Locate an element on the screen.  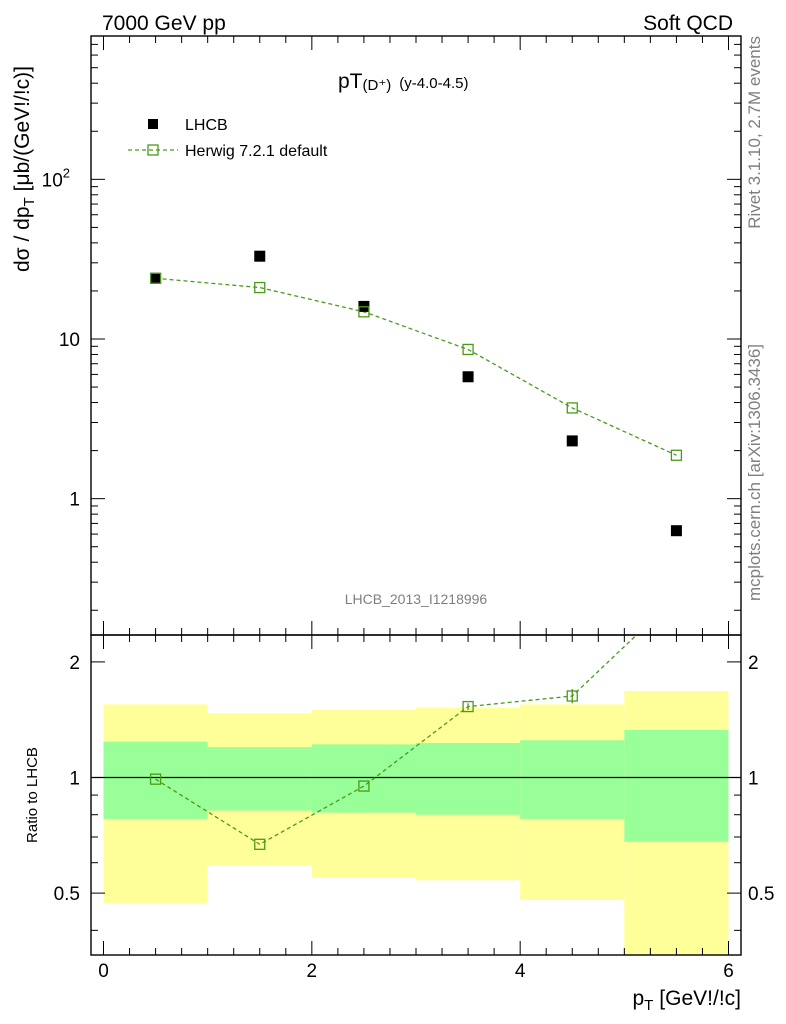
ratio-line is located at coordinates (396, 740).